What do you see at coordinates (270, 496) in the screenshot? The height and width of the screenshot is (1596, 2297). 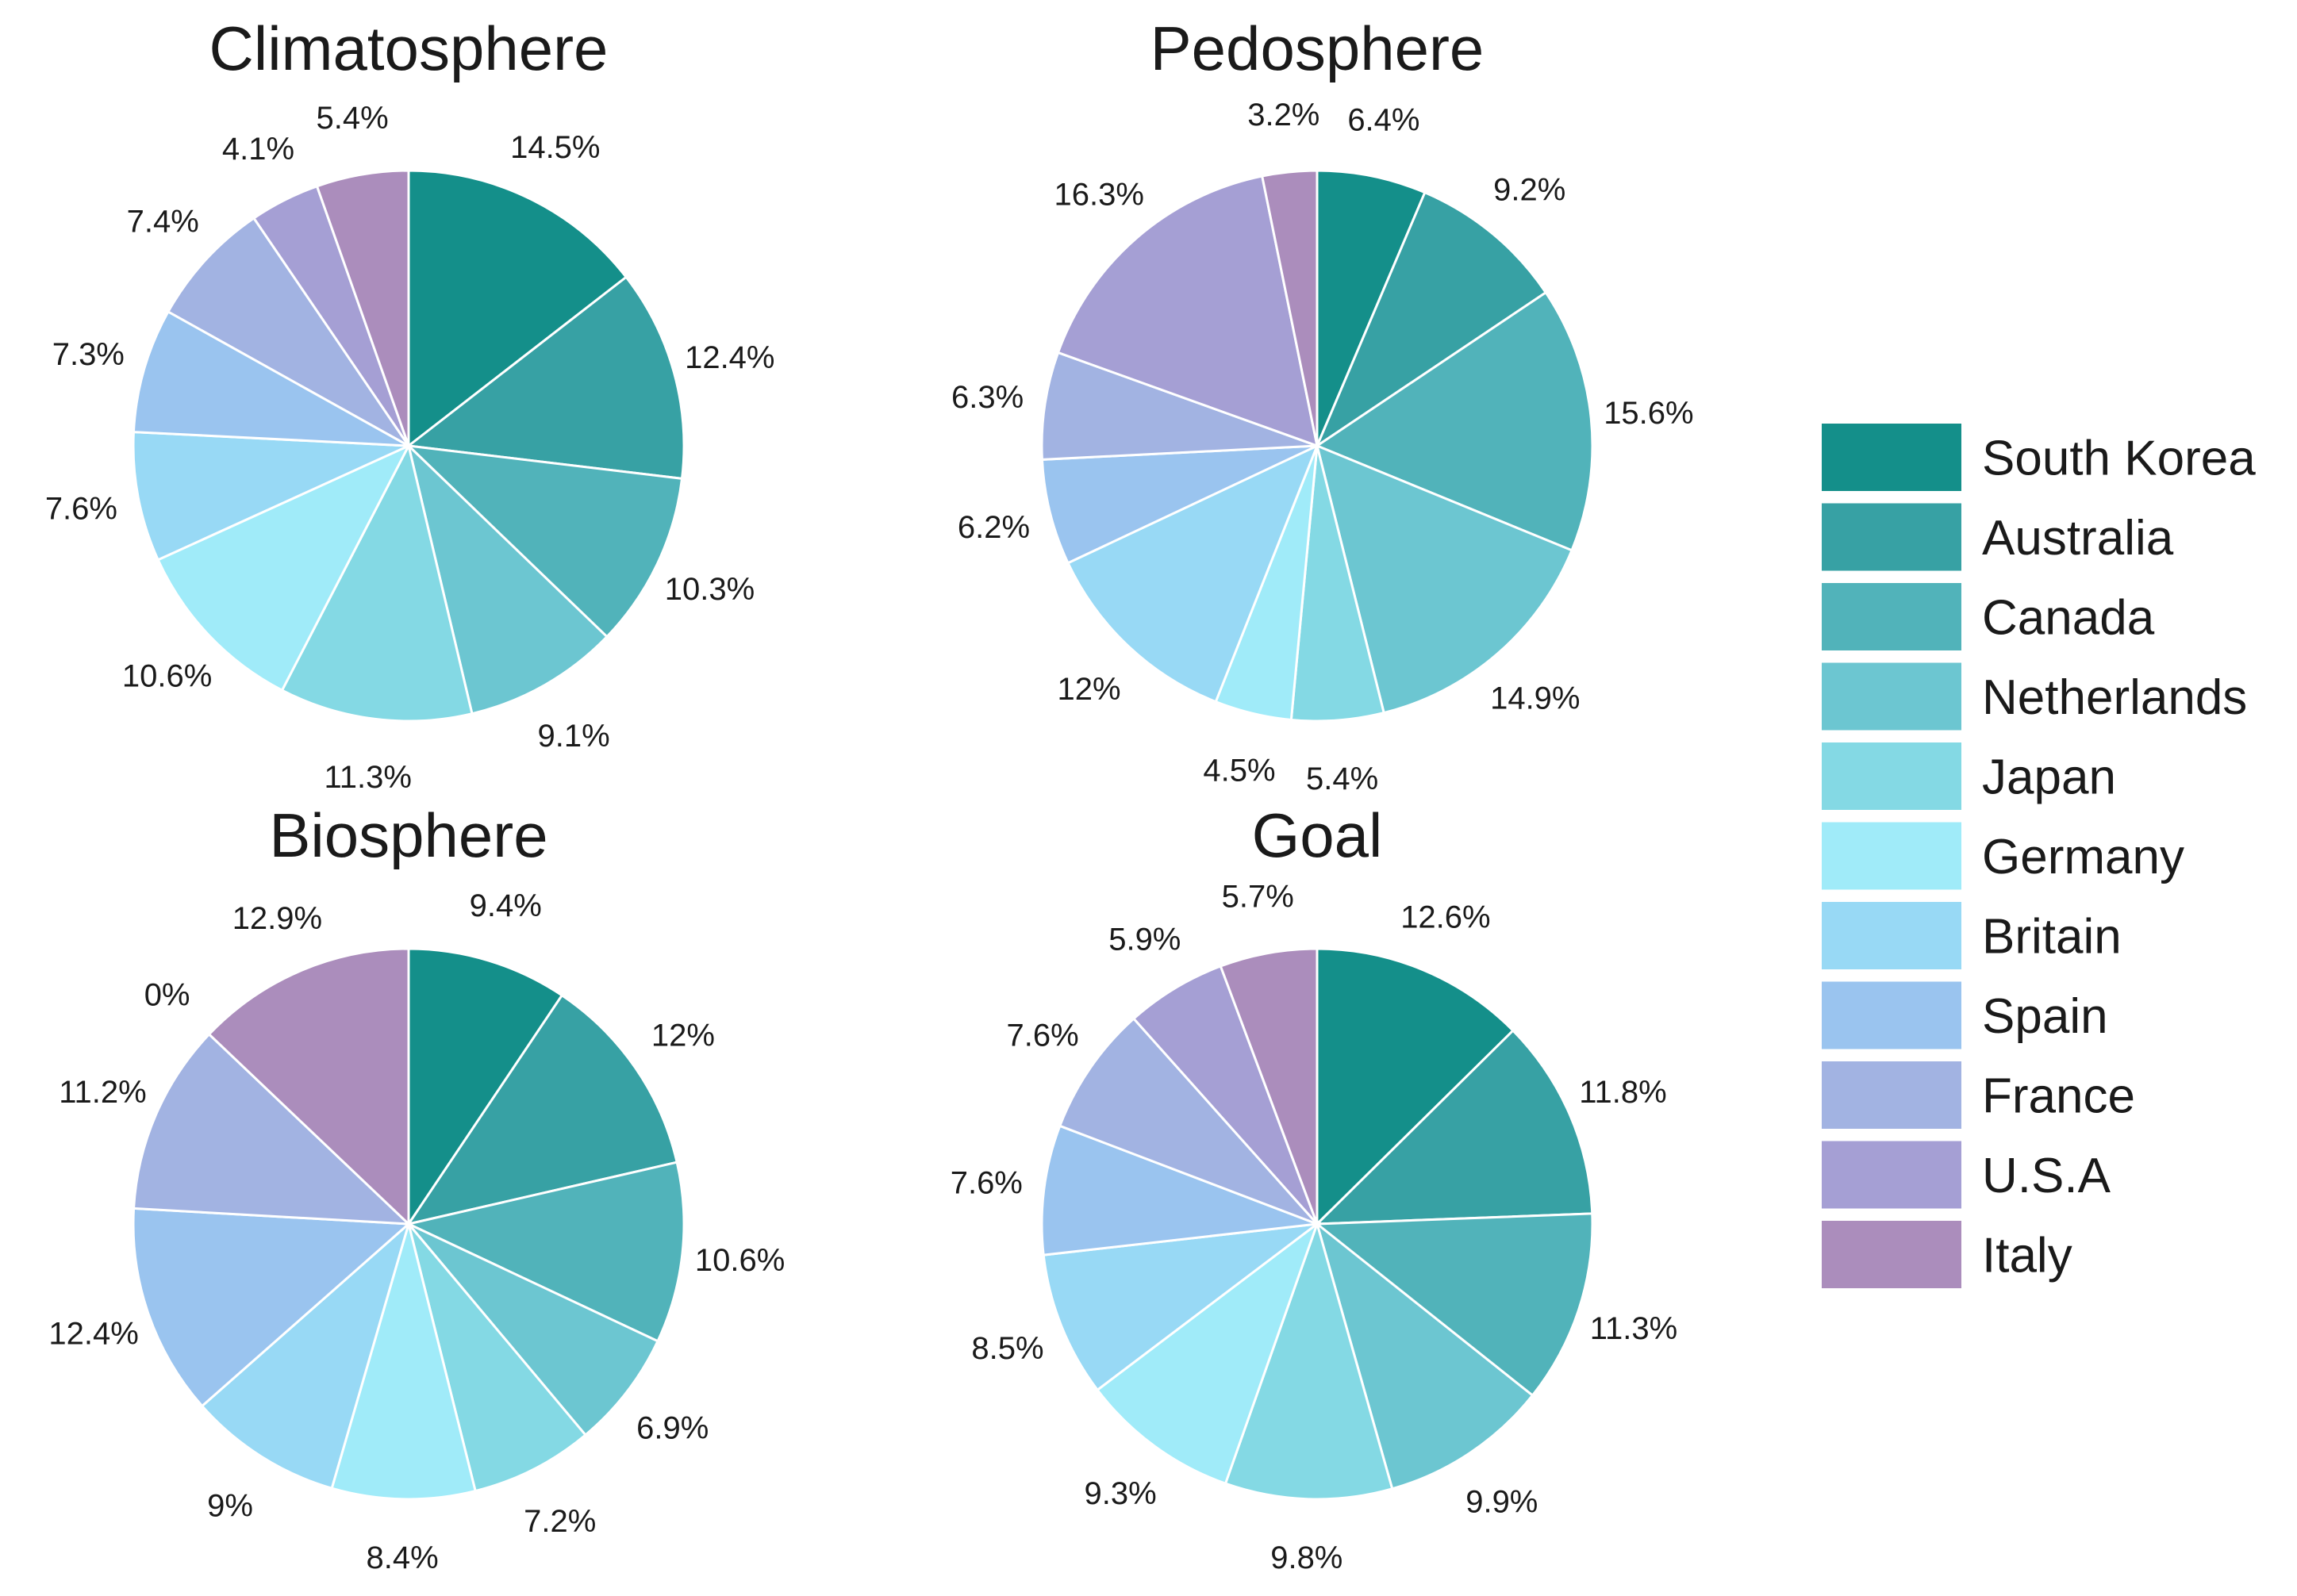 I see `pie-slice-climatosphere-britain` at bounding box center [270, 496].